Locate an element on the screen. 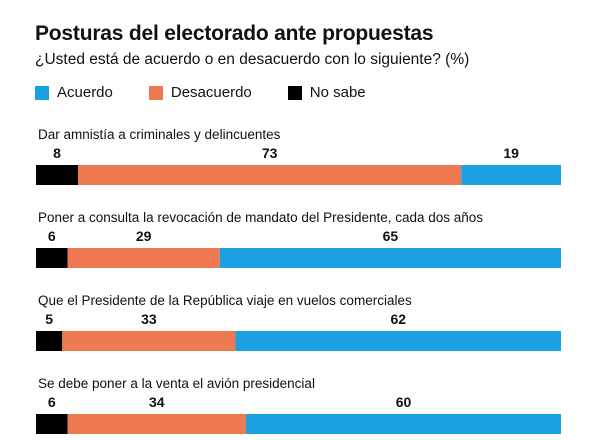  value-label-no-sabe: 8 is located at coordinates (57, 153).